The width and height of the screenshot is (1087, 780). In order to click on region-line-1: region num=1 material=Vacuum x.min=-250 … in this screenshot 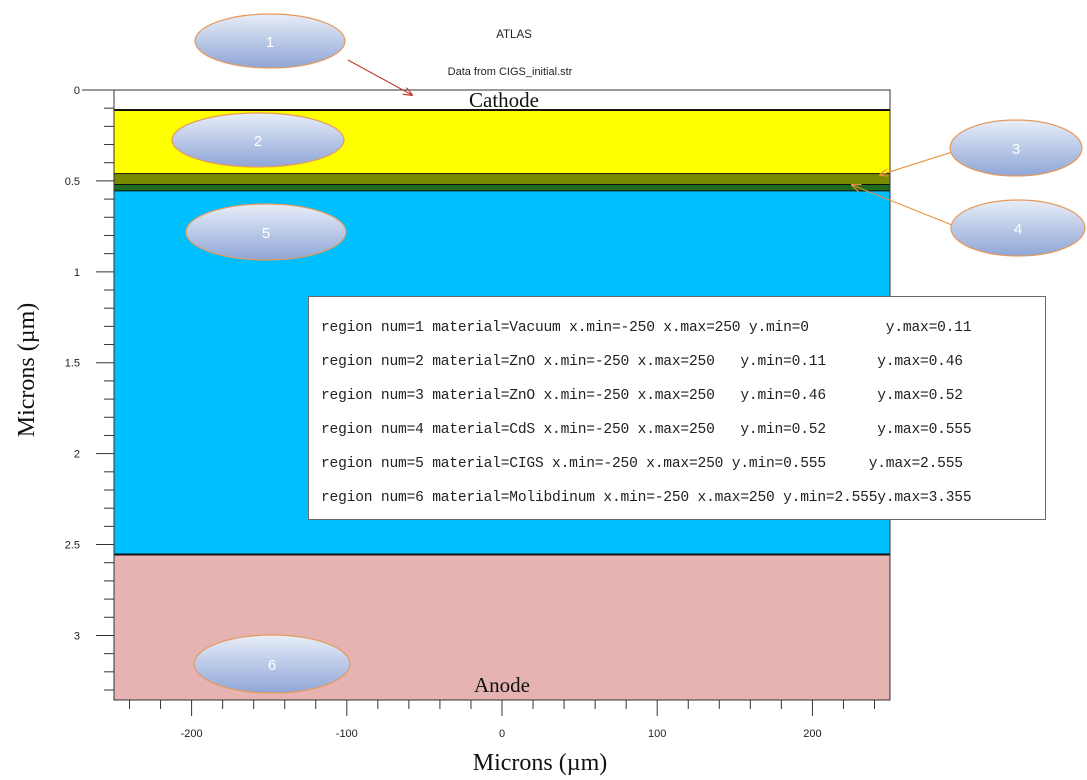, I will do `click(646, 328)`.